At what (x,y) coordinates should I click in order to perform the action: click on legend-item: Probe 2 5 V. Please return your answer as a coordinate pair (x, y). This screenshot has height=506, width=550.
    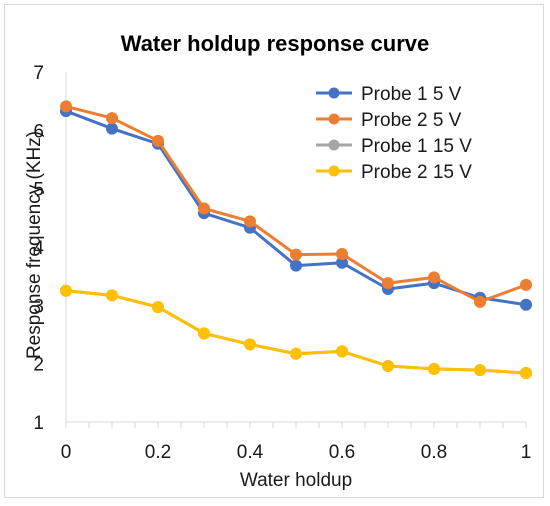
    Looking at the image, I should click on (389, 120).